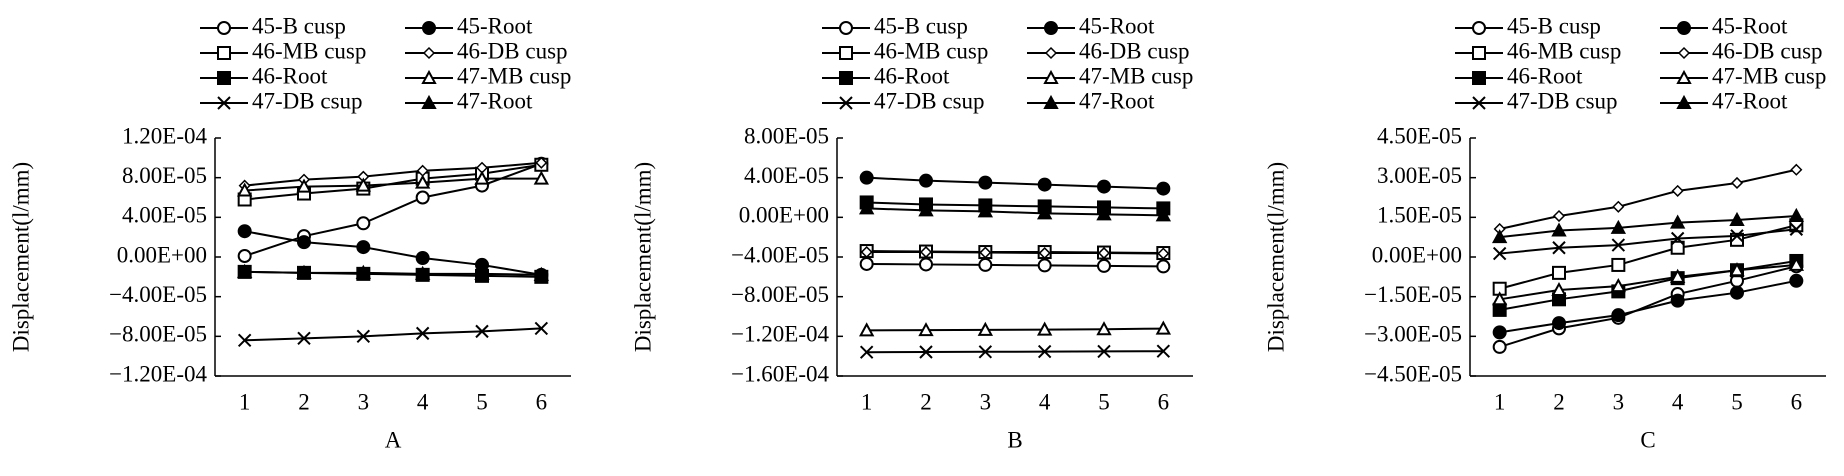 The height and width of the screenshot is (476, 1844). What do you see at coordinates (158, 334) in the screenshot?
I see `y-tick-label: −8.00E-05` at bounding box center [158, 334].